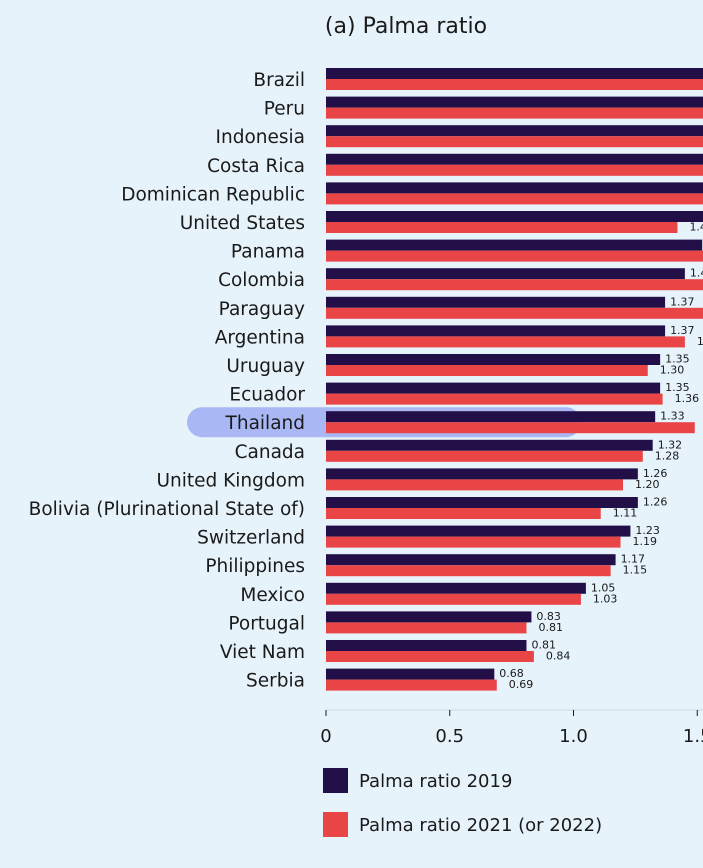  Describe the element at coordinates (558, 656) in the screenshot. I see `value-label-2021-viet-nam: 0.84` at that location.